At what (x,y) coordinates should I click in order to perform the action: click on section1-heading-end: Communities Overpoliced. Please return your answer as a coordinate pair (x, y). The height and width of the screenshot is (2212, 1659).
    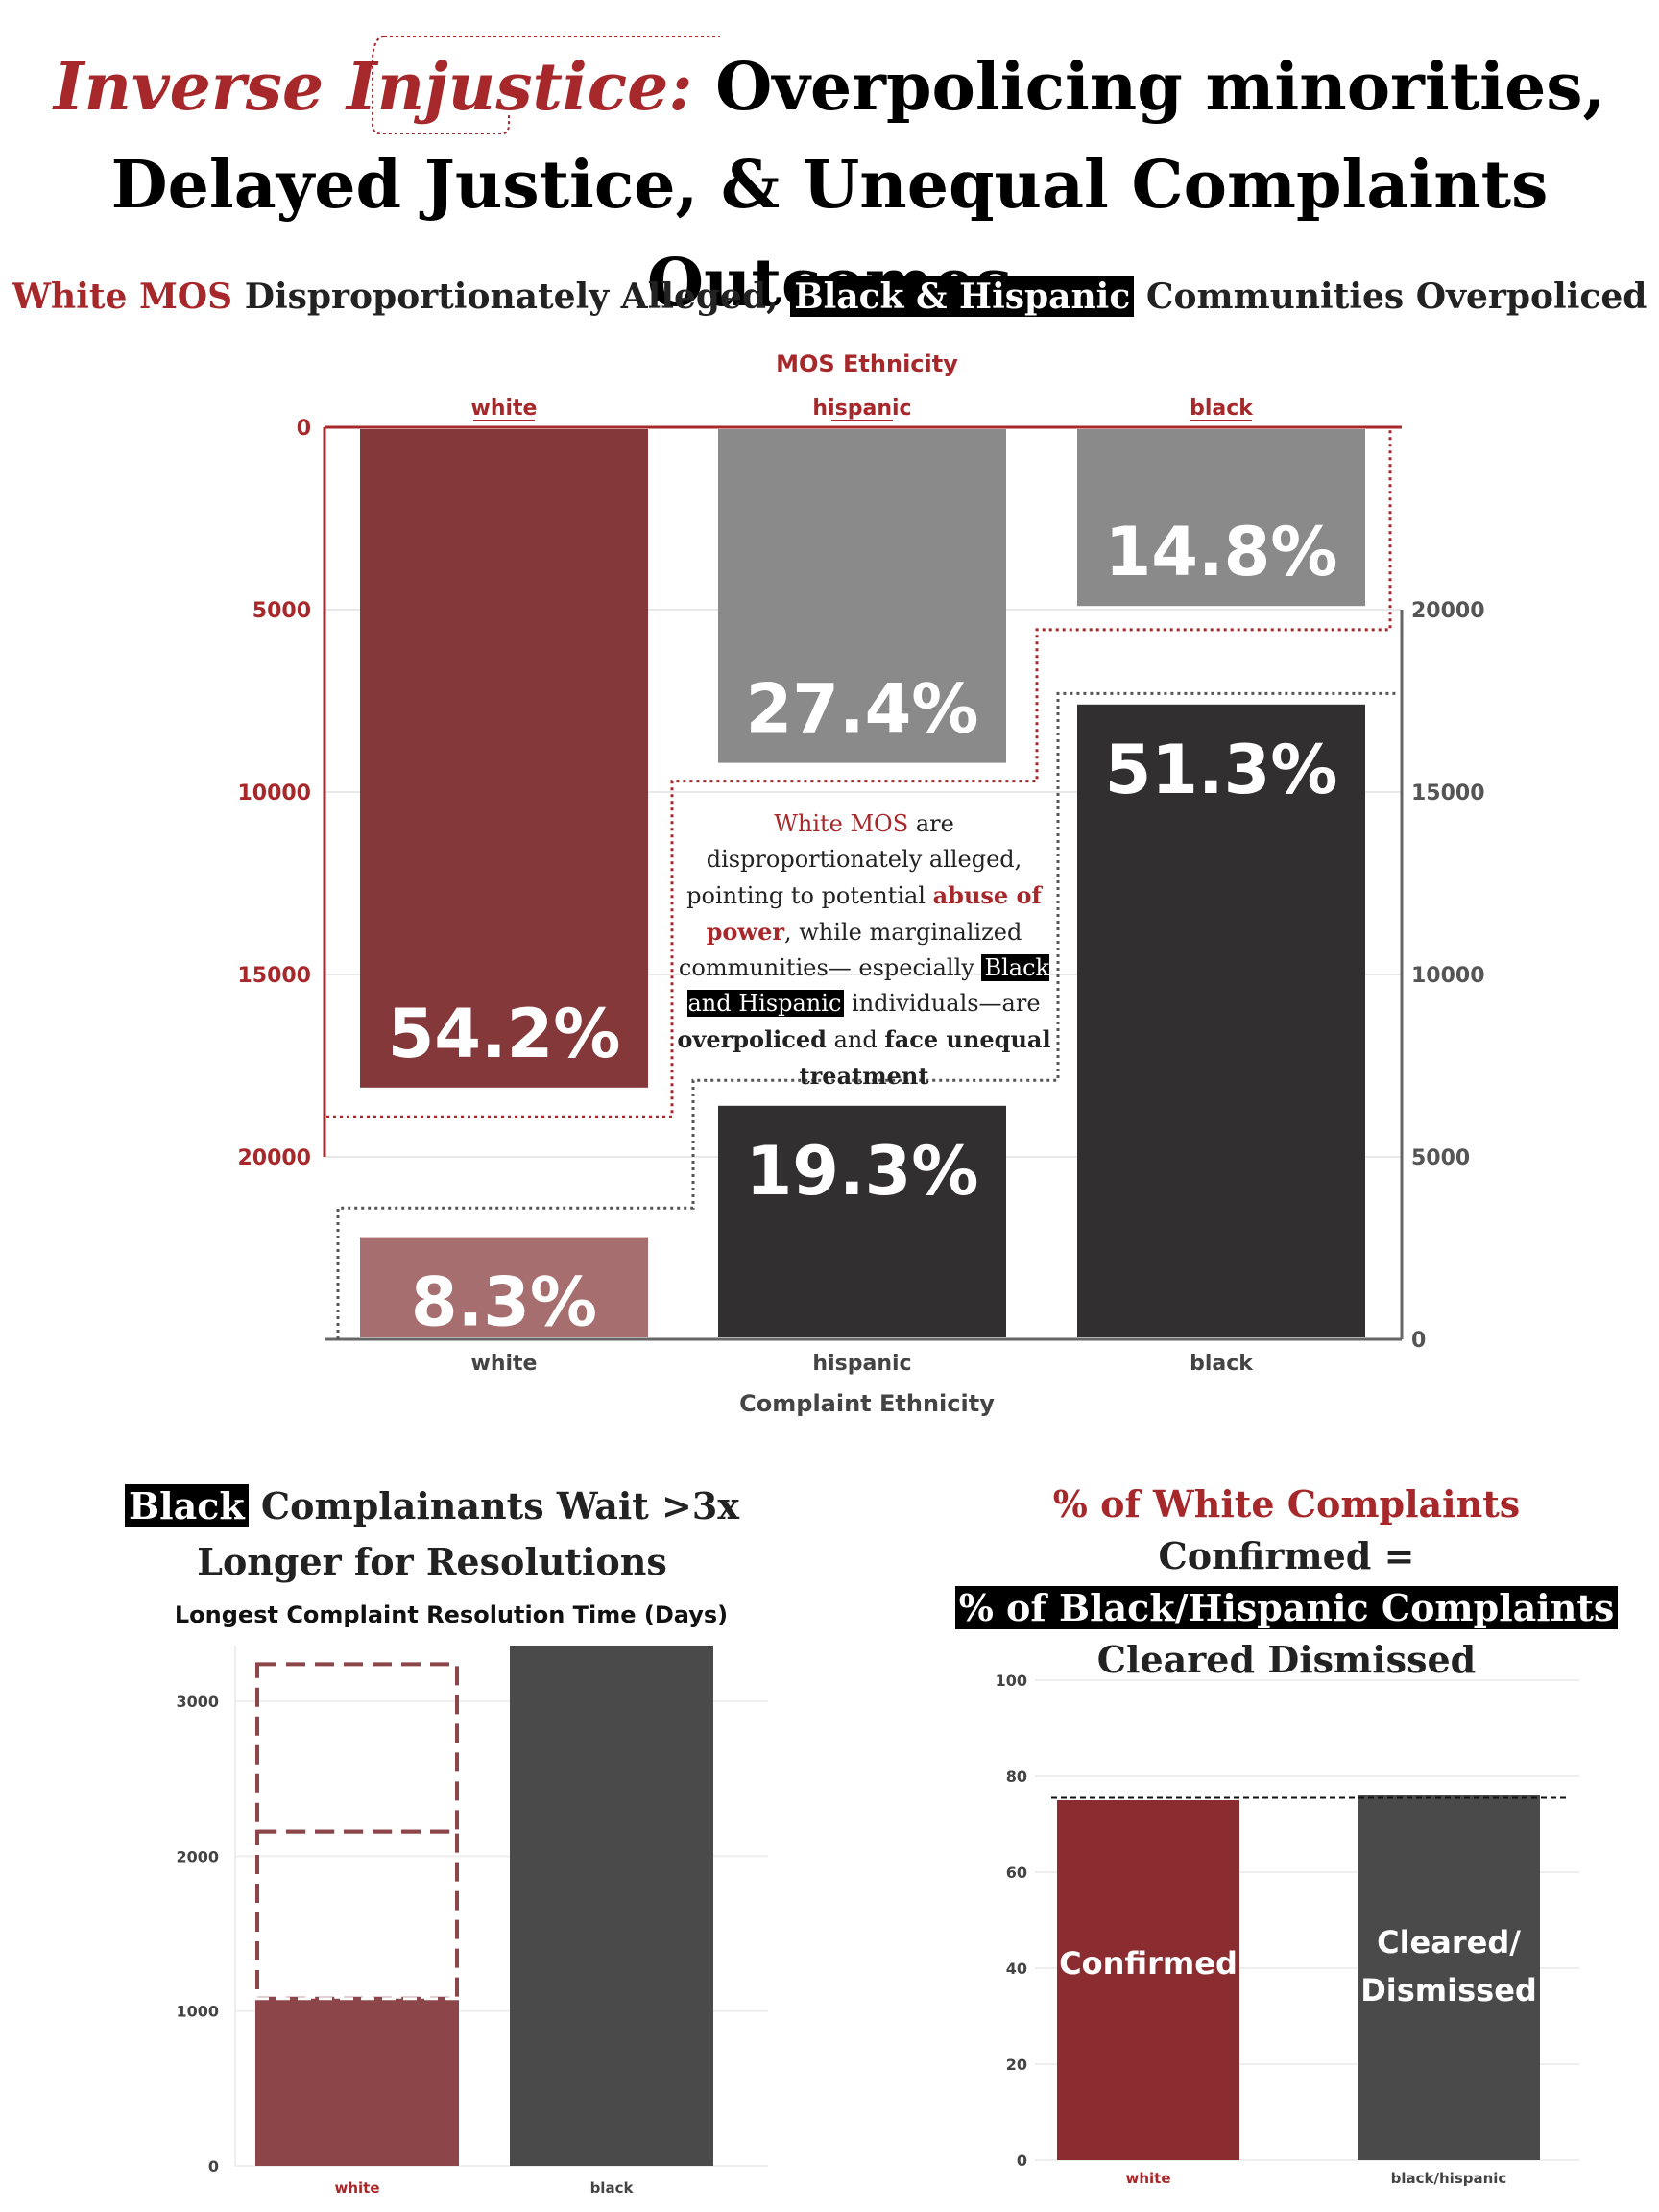
    Looking at the image, I should click on (1396, 296).